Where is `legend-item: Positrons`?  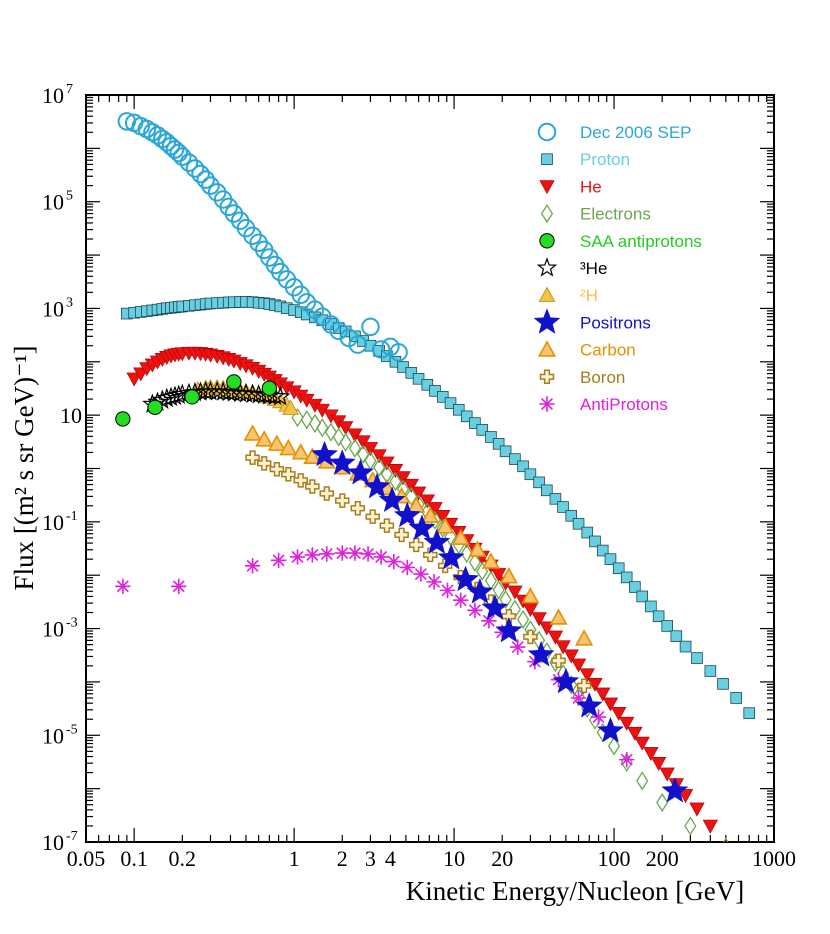 legend-item: Positrons is located at coordinates (592, 321).